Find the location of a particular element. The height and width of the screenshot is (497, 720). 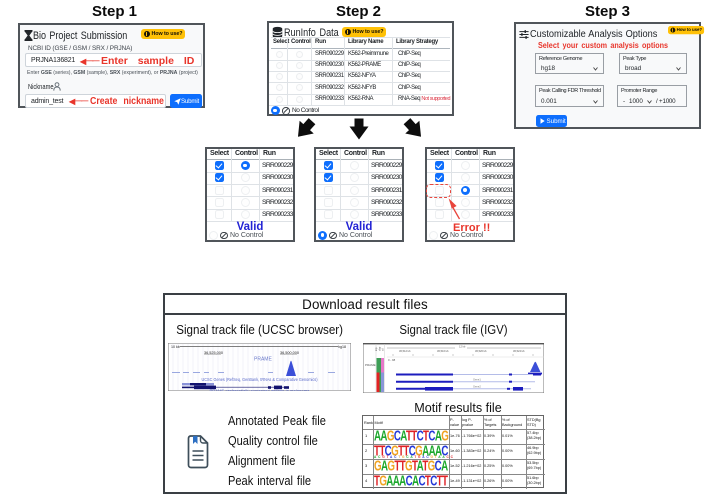

svg-text: ctl is located at coordinates (383, 349).